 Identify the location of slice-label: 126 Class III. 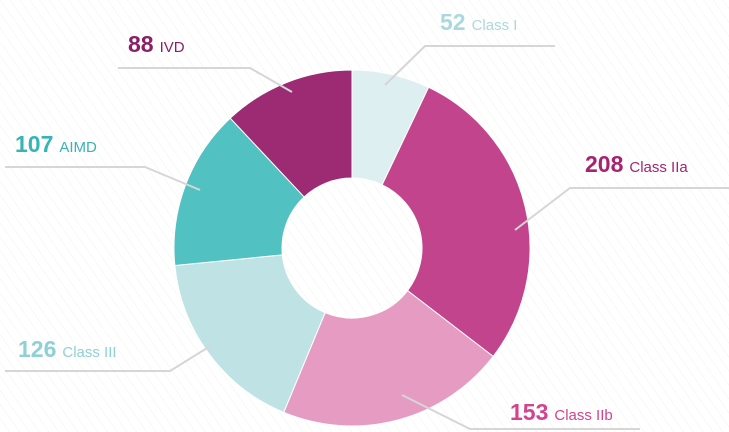
(67, 349).